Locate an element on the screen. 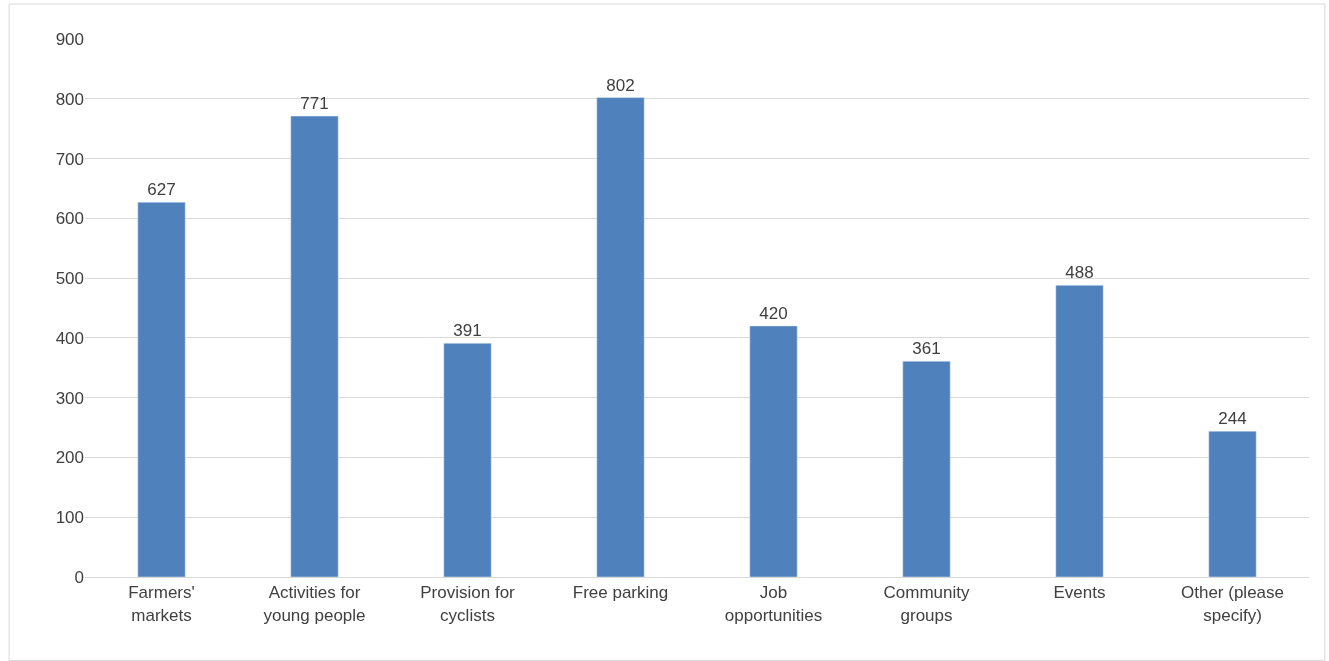 This screenshot has width=1329, height=661. data-label: 391 is located at coordinates (467, 331).